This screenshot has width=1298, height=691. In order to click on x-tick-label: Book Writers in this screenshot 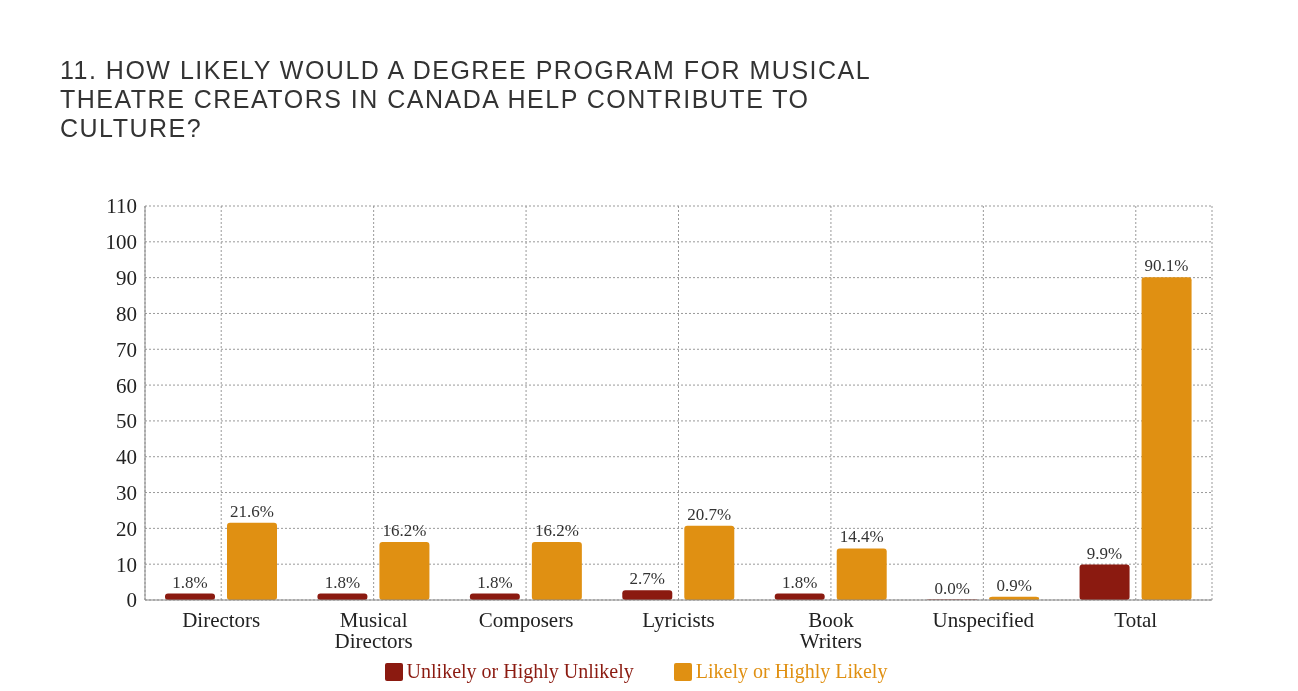, I will do `click(830, 630)`.